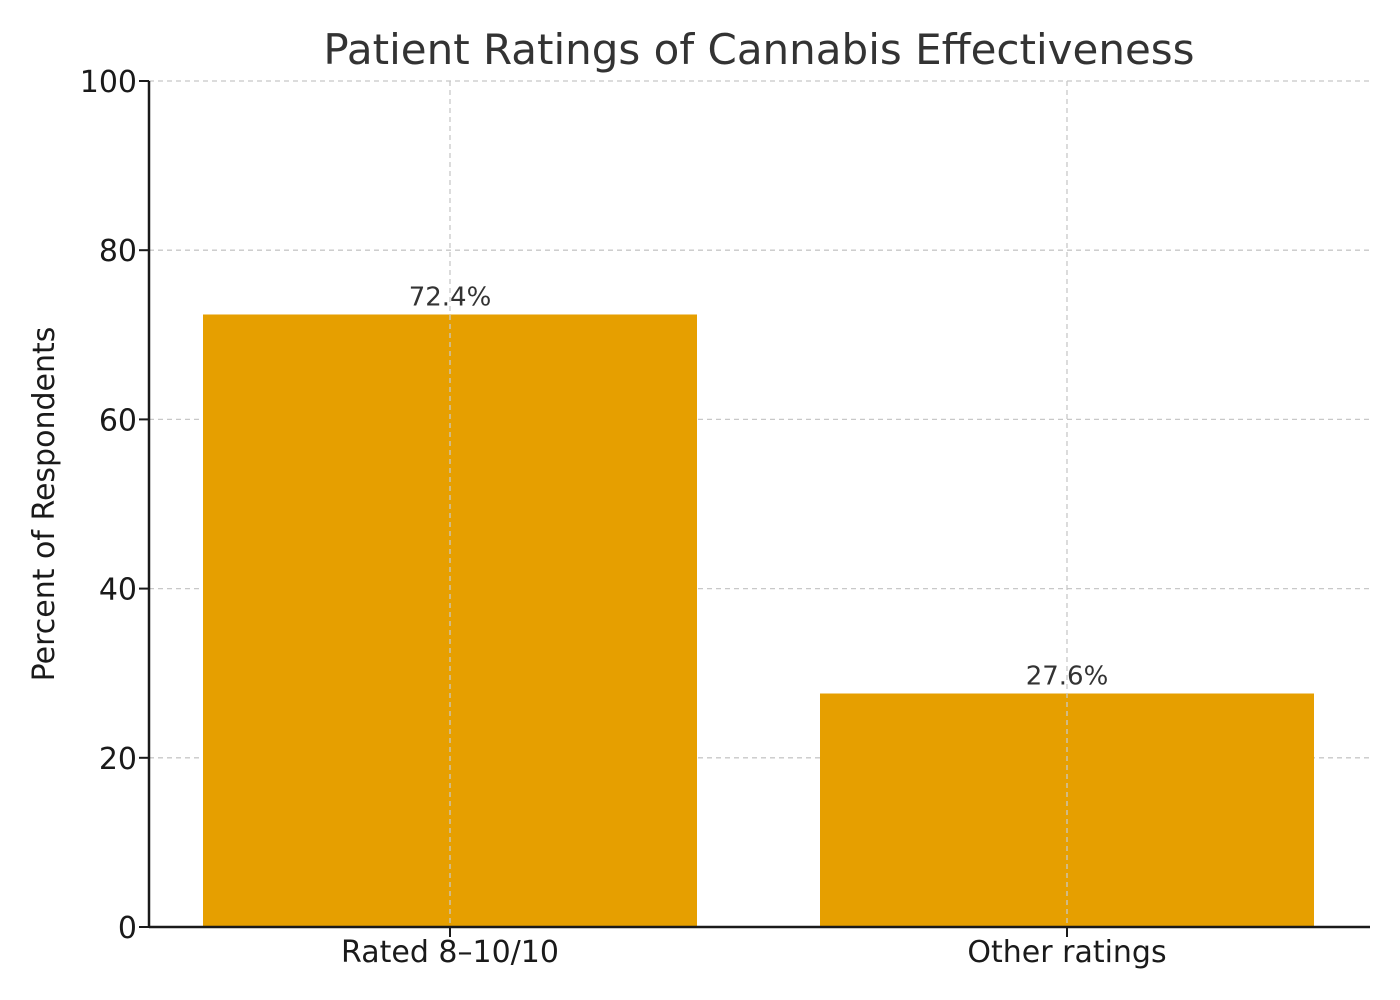  What do you see at coordinates (44, 504) in the screenshot?
I see `y-axis-label: Percent of Respondents` at bounding box center [44, 504].